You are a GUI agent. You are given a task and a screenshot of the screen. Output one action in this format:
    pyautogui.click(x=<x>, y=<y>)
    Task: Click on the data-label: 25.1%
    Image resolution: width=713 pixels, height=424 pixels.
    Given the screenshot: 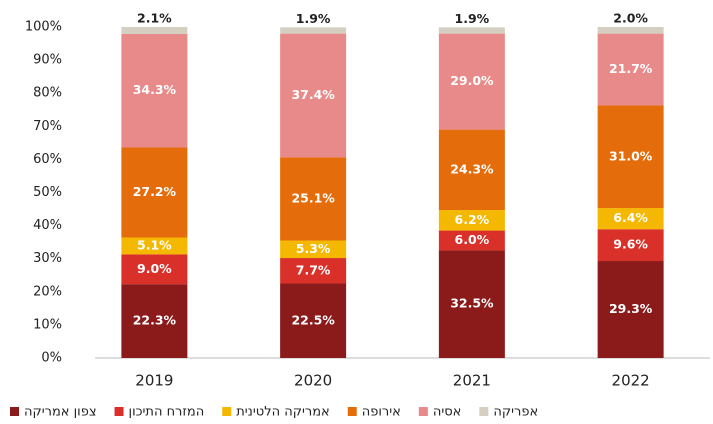 What is the action you would take?
    pyautogui.click(x=313, y=197)
    